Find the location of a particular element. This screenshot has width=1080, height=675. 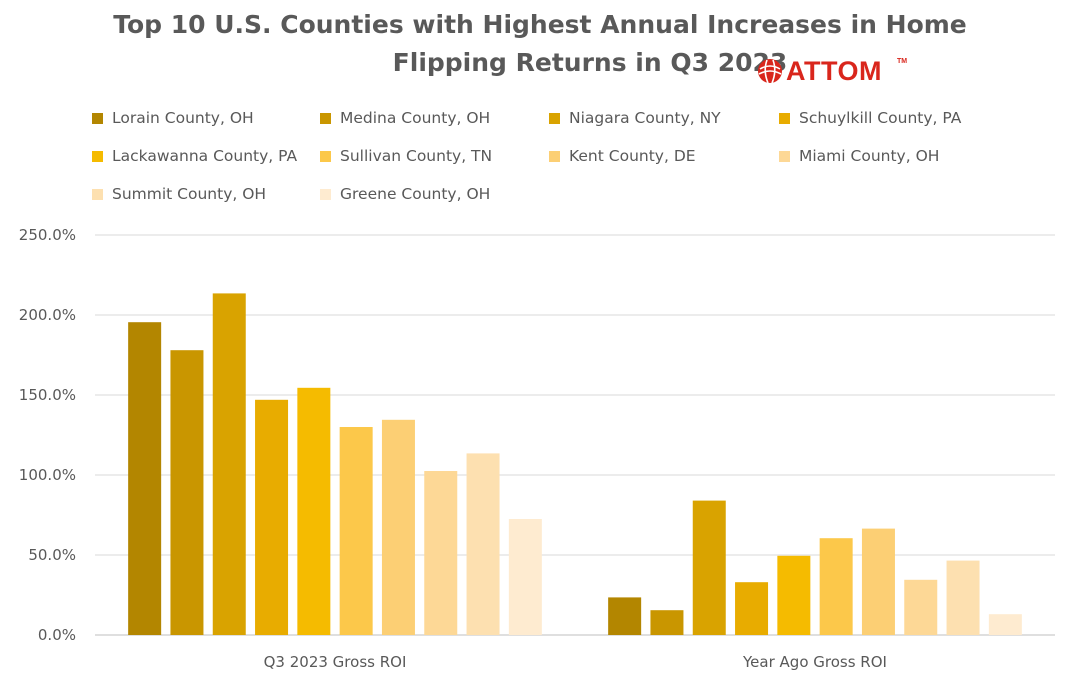

y-tick-label: 150.0% is located at coordinates (47, 395).